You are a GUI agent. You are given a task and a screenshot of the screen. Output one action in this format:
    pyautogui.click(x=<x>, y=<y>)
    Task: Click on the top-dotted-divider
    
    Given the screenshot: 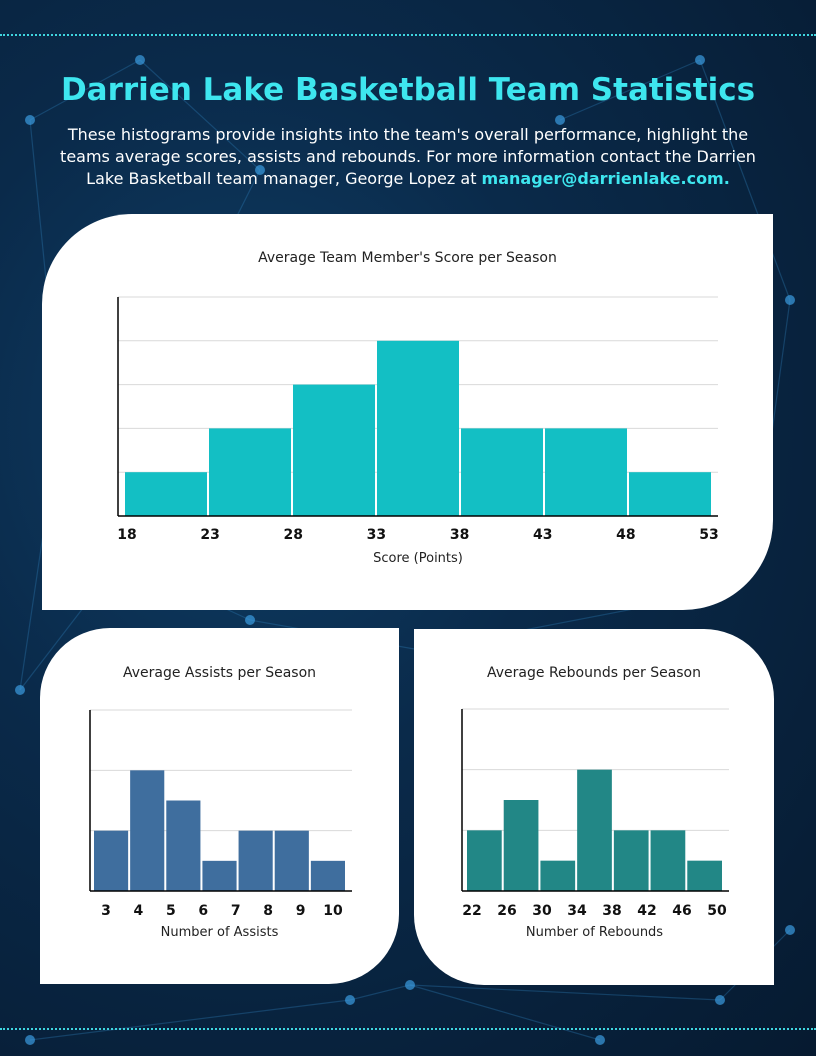 What is the action you would take?
    pyautogui.click(x=408, y=35)
    